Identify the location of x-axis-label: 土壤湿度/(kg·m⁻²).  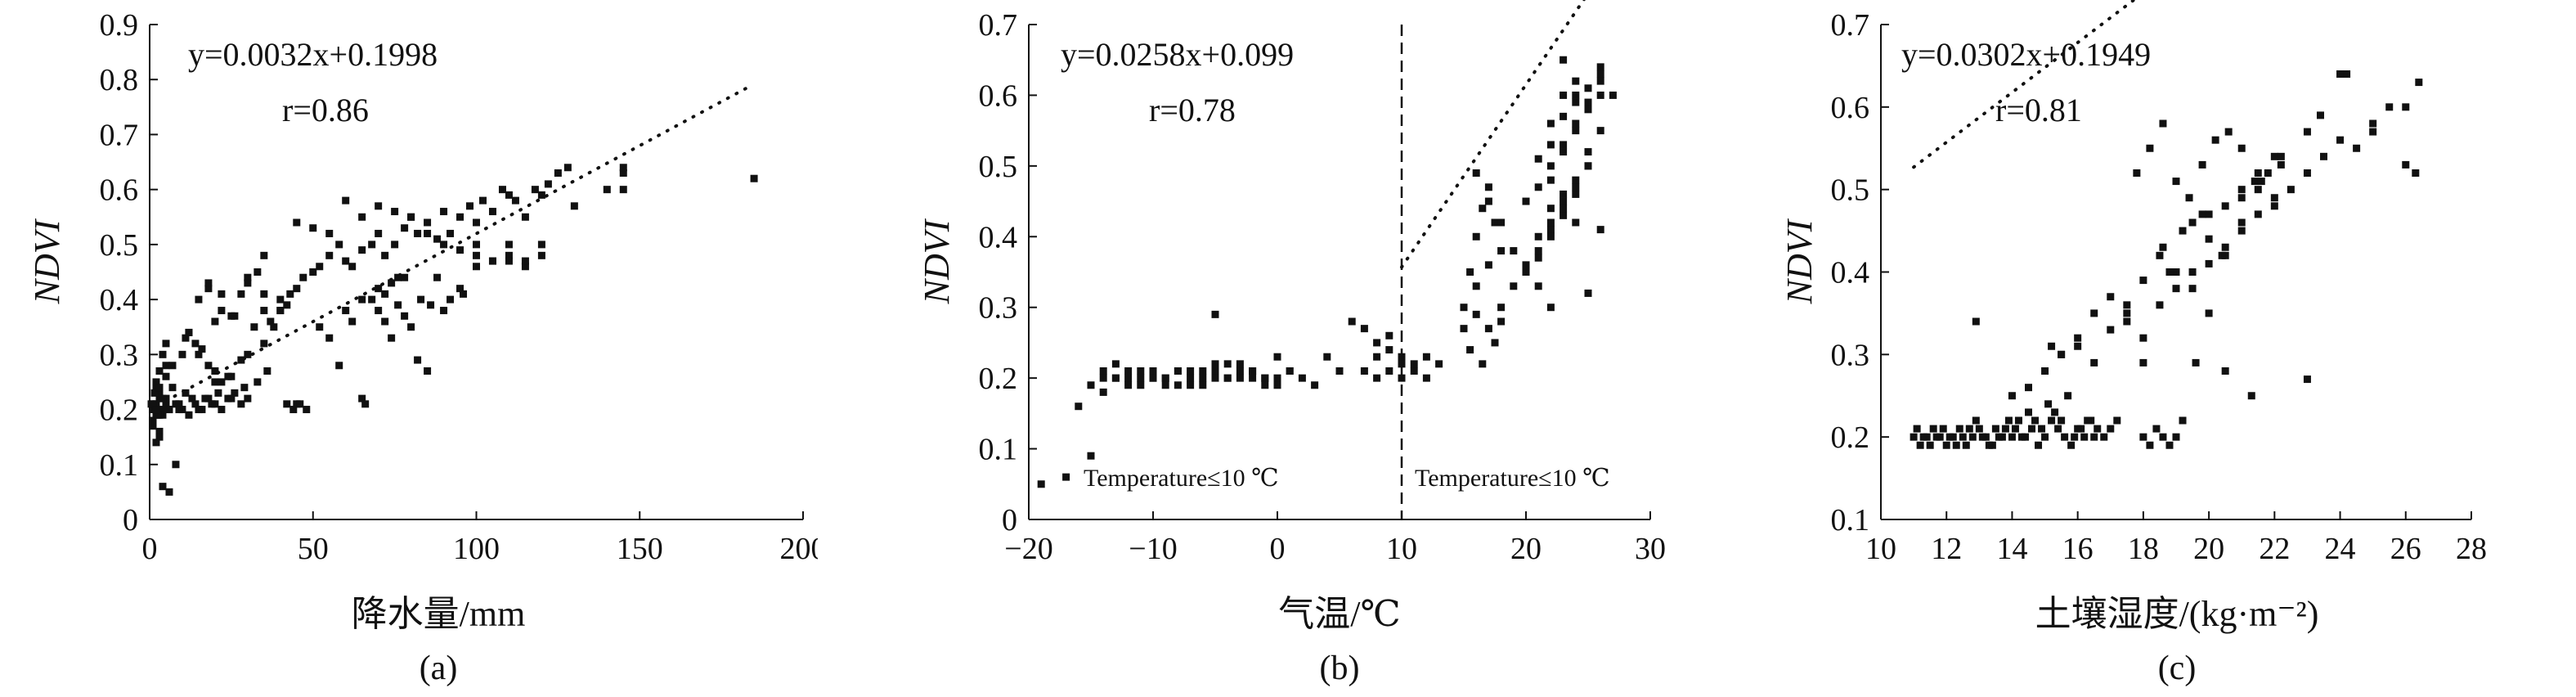
(2177, 614).